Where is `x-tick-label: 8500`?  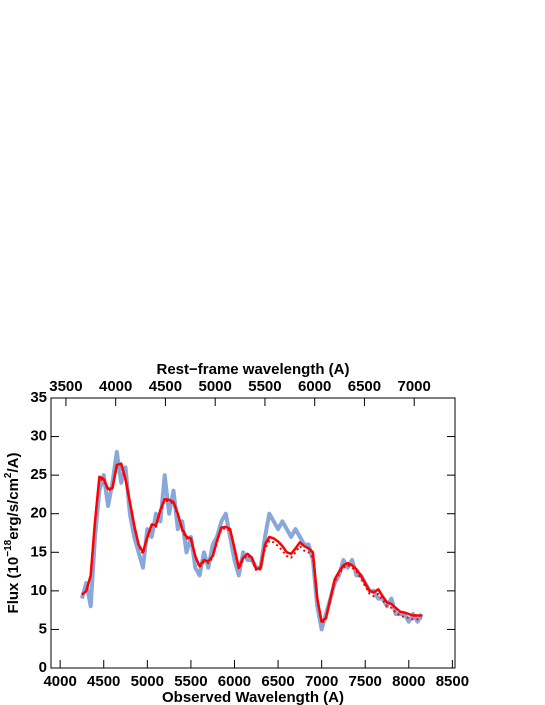 x-tick-label: 8500 is located at coordinates (452, 681).